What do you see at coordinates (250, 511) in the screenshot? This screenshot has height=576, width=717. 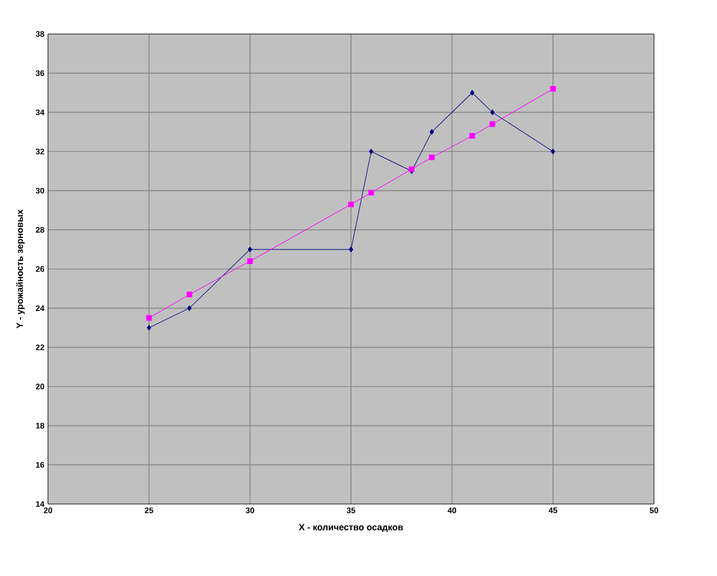 I see `x-tick-label: 30` at bounding box center [250, 511].